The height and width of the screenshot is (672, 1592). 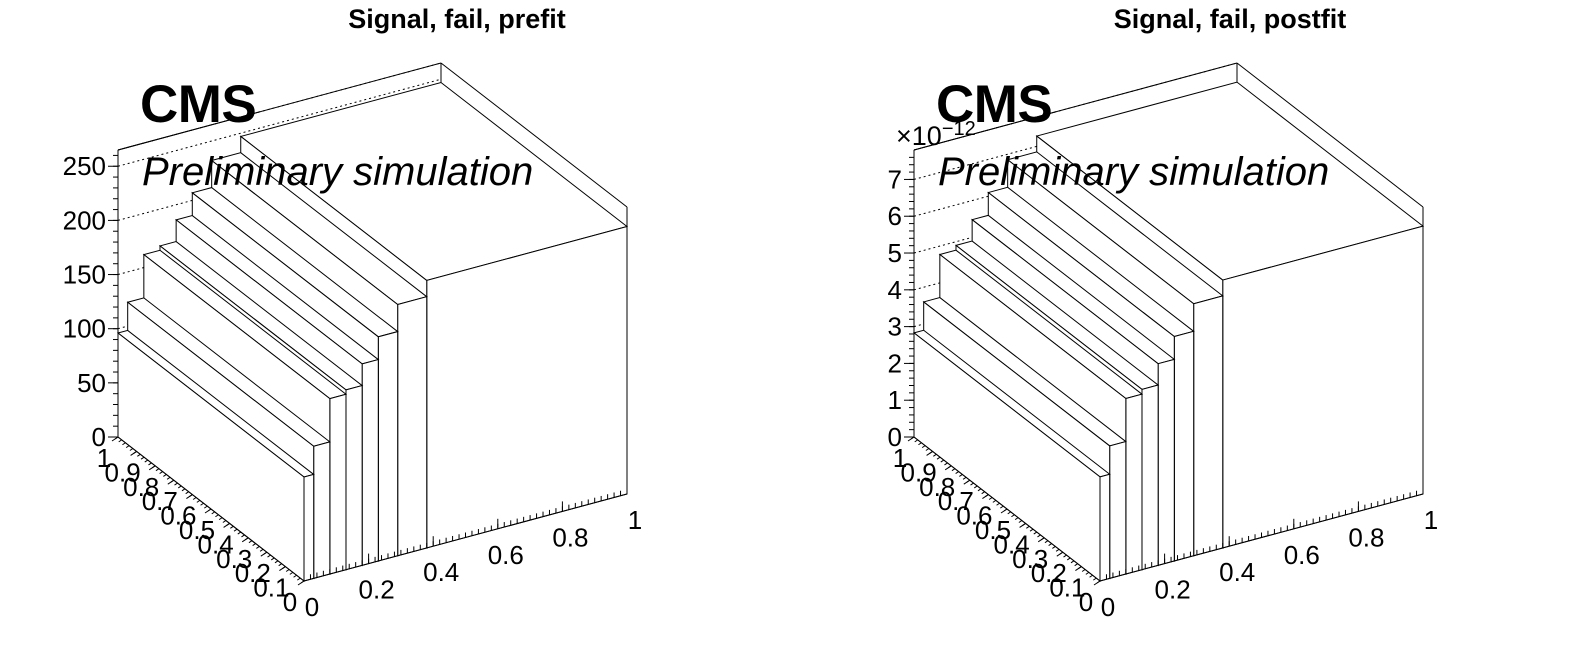 What do you see at coordinates (993, 530) in the screenshot?
I see `y-tick-label: 0.5` at bounding box center [993, 530].